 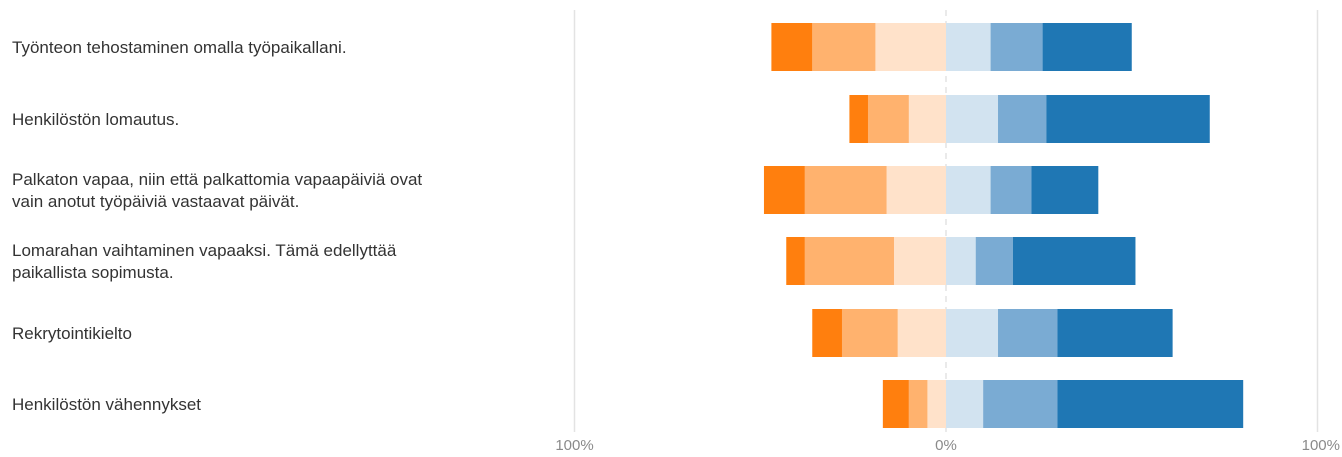 What do you see at coordinates (106, 404) in the screenshot?
I see `category-label: Henkilöstön vähennykset` at bounding box center [106, 404].